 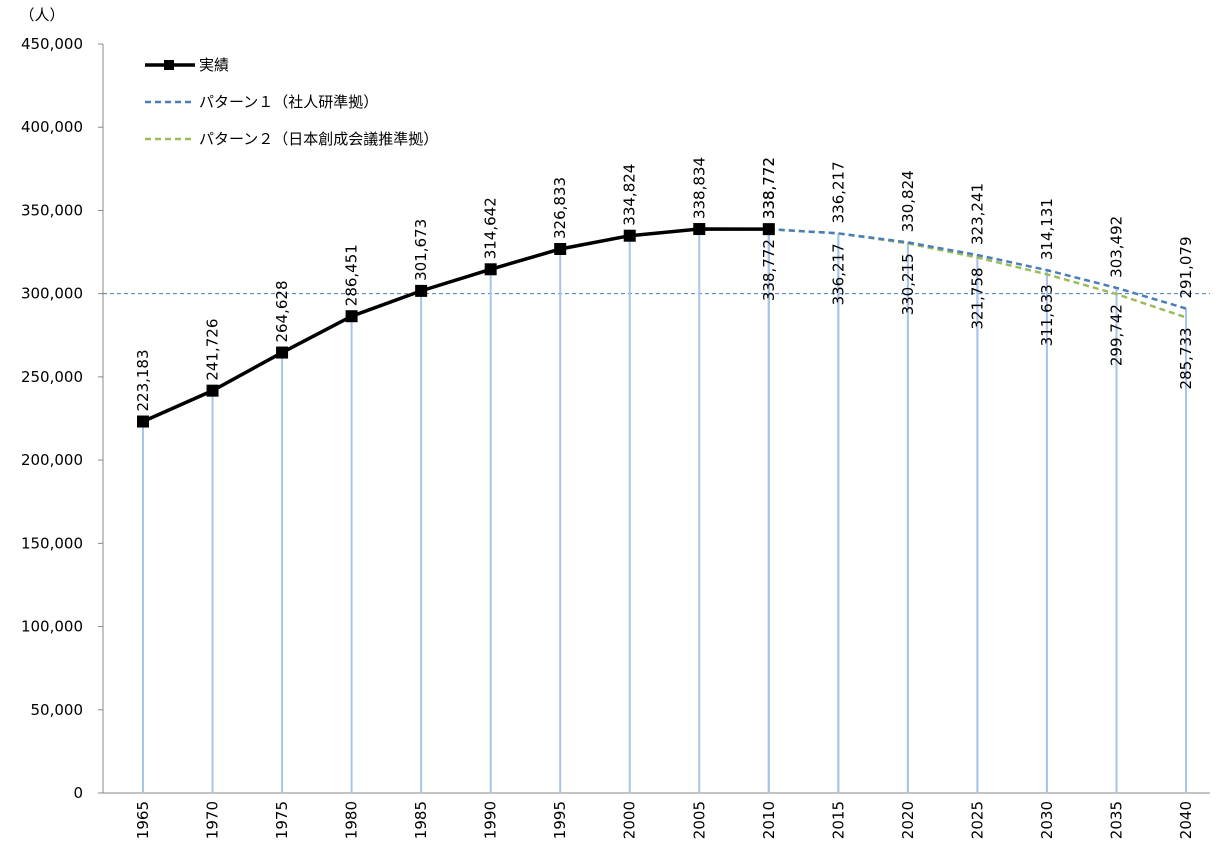 I want to click on data-label: 301,673, so click(x=421, y=250).